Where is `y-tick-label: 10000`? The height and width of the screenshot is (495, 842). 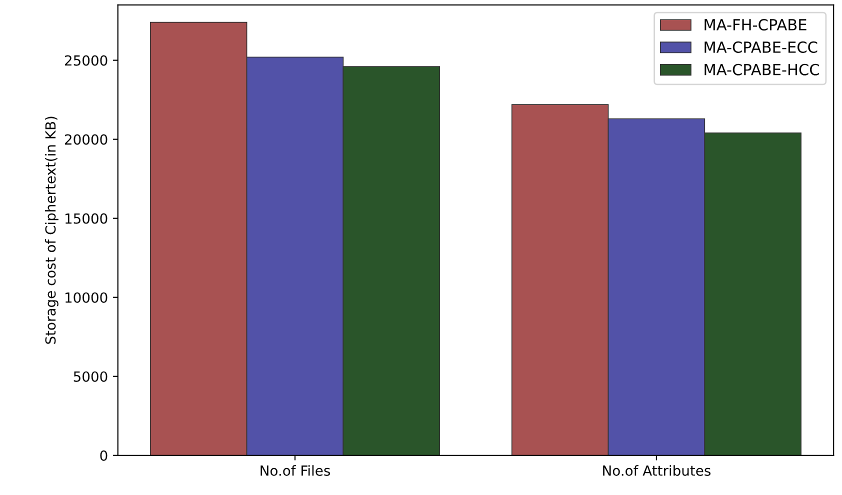
y-tick-label: 10000 is located at coordinates (87, 297).